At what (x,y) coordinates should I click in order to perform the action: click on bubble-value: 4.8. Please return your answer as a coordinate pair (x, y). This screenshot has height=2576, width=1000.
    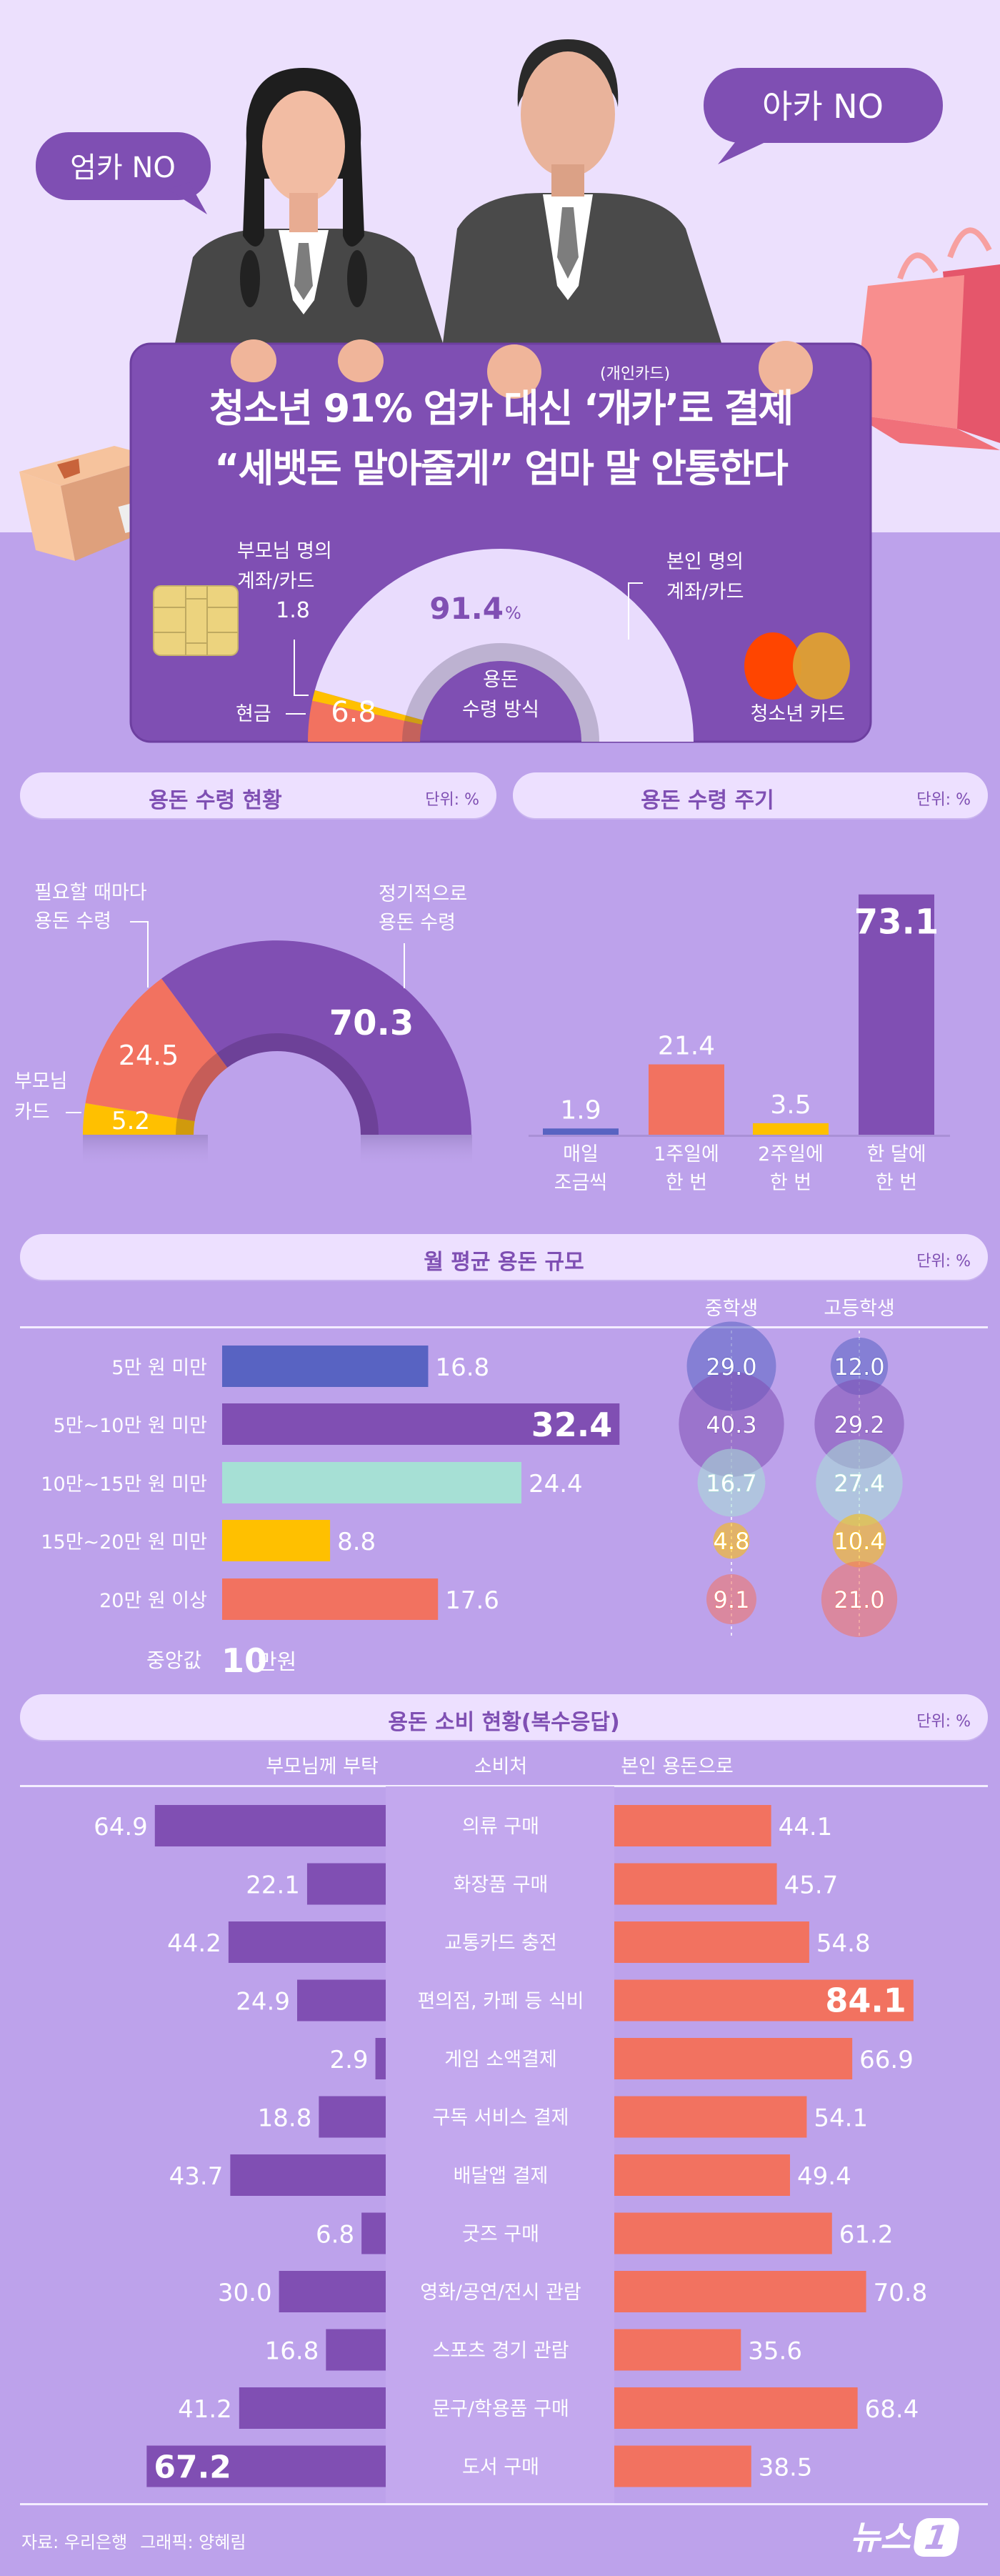
    Looking at the image, I should click on (732, 1541).